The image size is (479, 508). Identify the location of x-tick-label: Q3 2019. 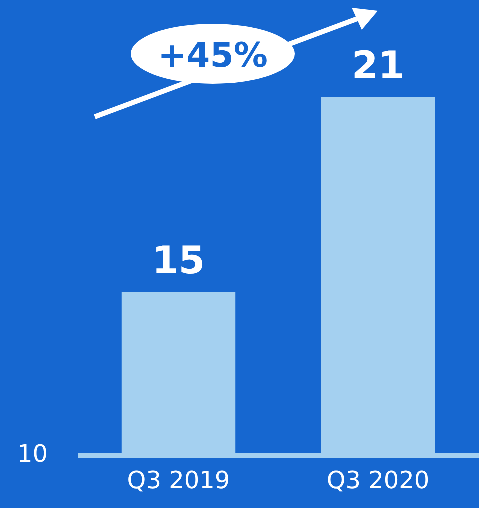
(178, 480).